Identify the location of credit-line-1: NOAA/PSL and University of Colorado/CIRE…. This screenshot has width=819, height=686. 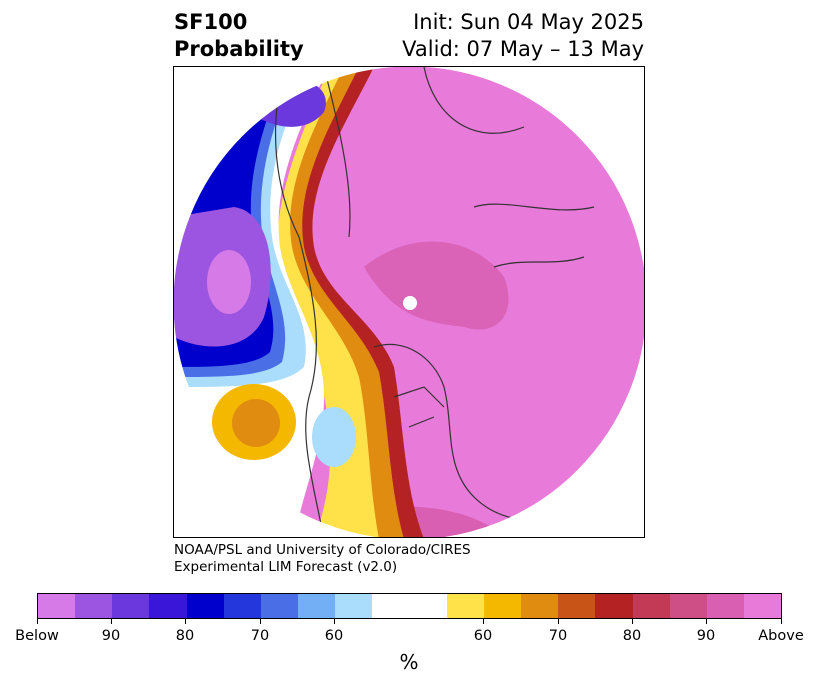
(322, 550).